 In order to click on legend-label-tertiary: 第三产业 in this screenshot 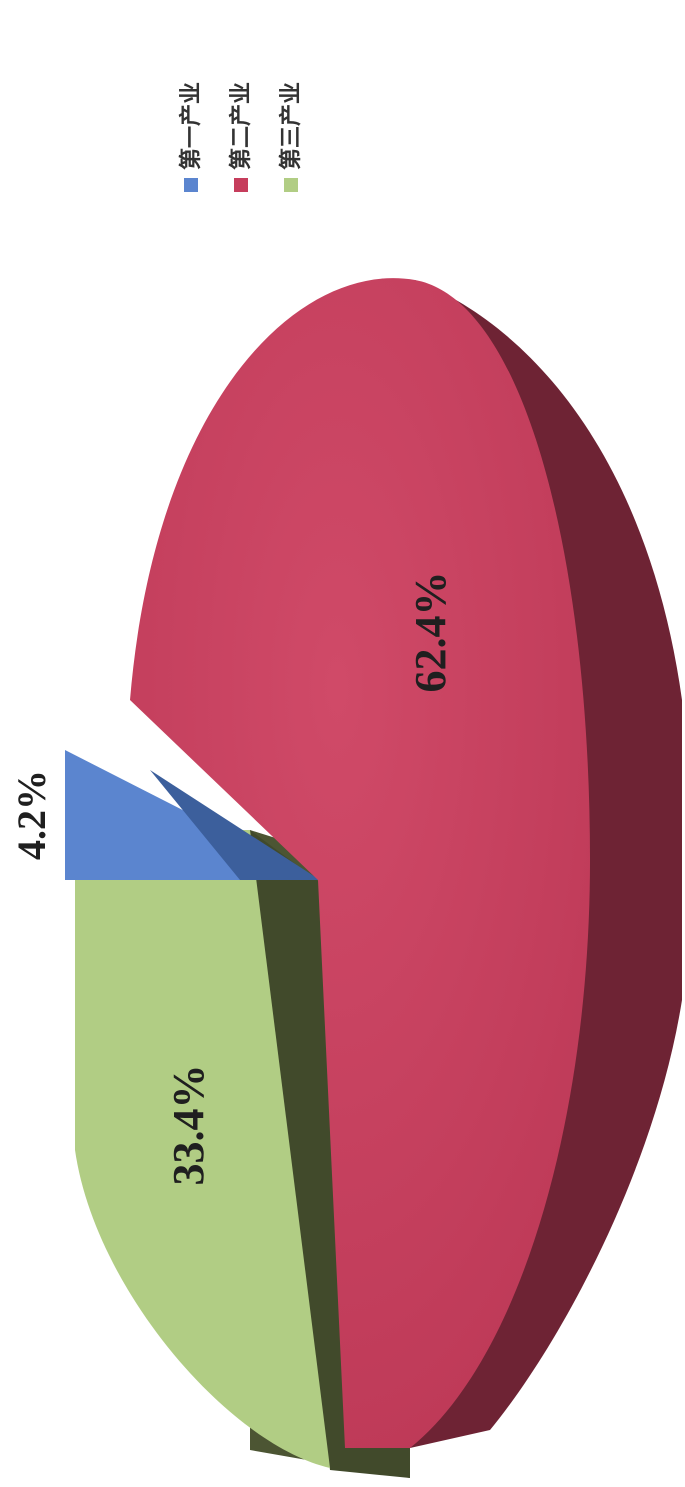, I will do `click(291, 126)`.